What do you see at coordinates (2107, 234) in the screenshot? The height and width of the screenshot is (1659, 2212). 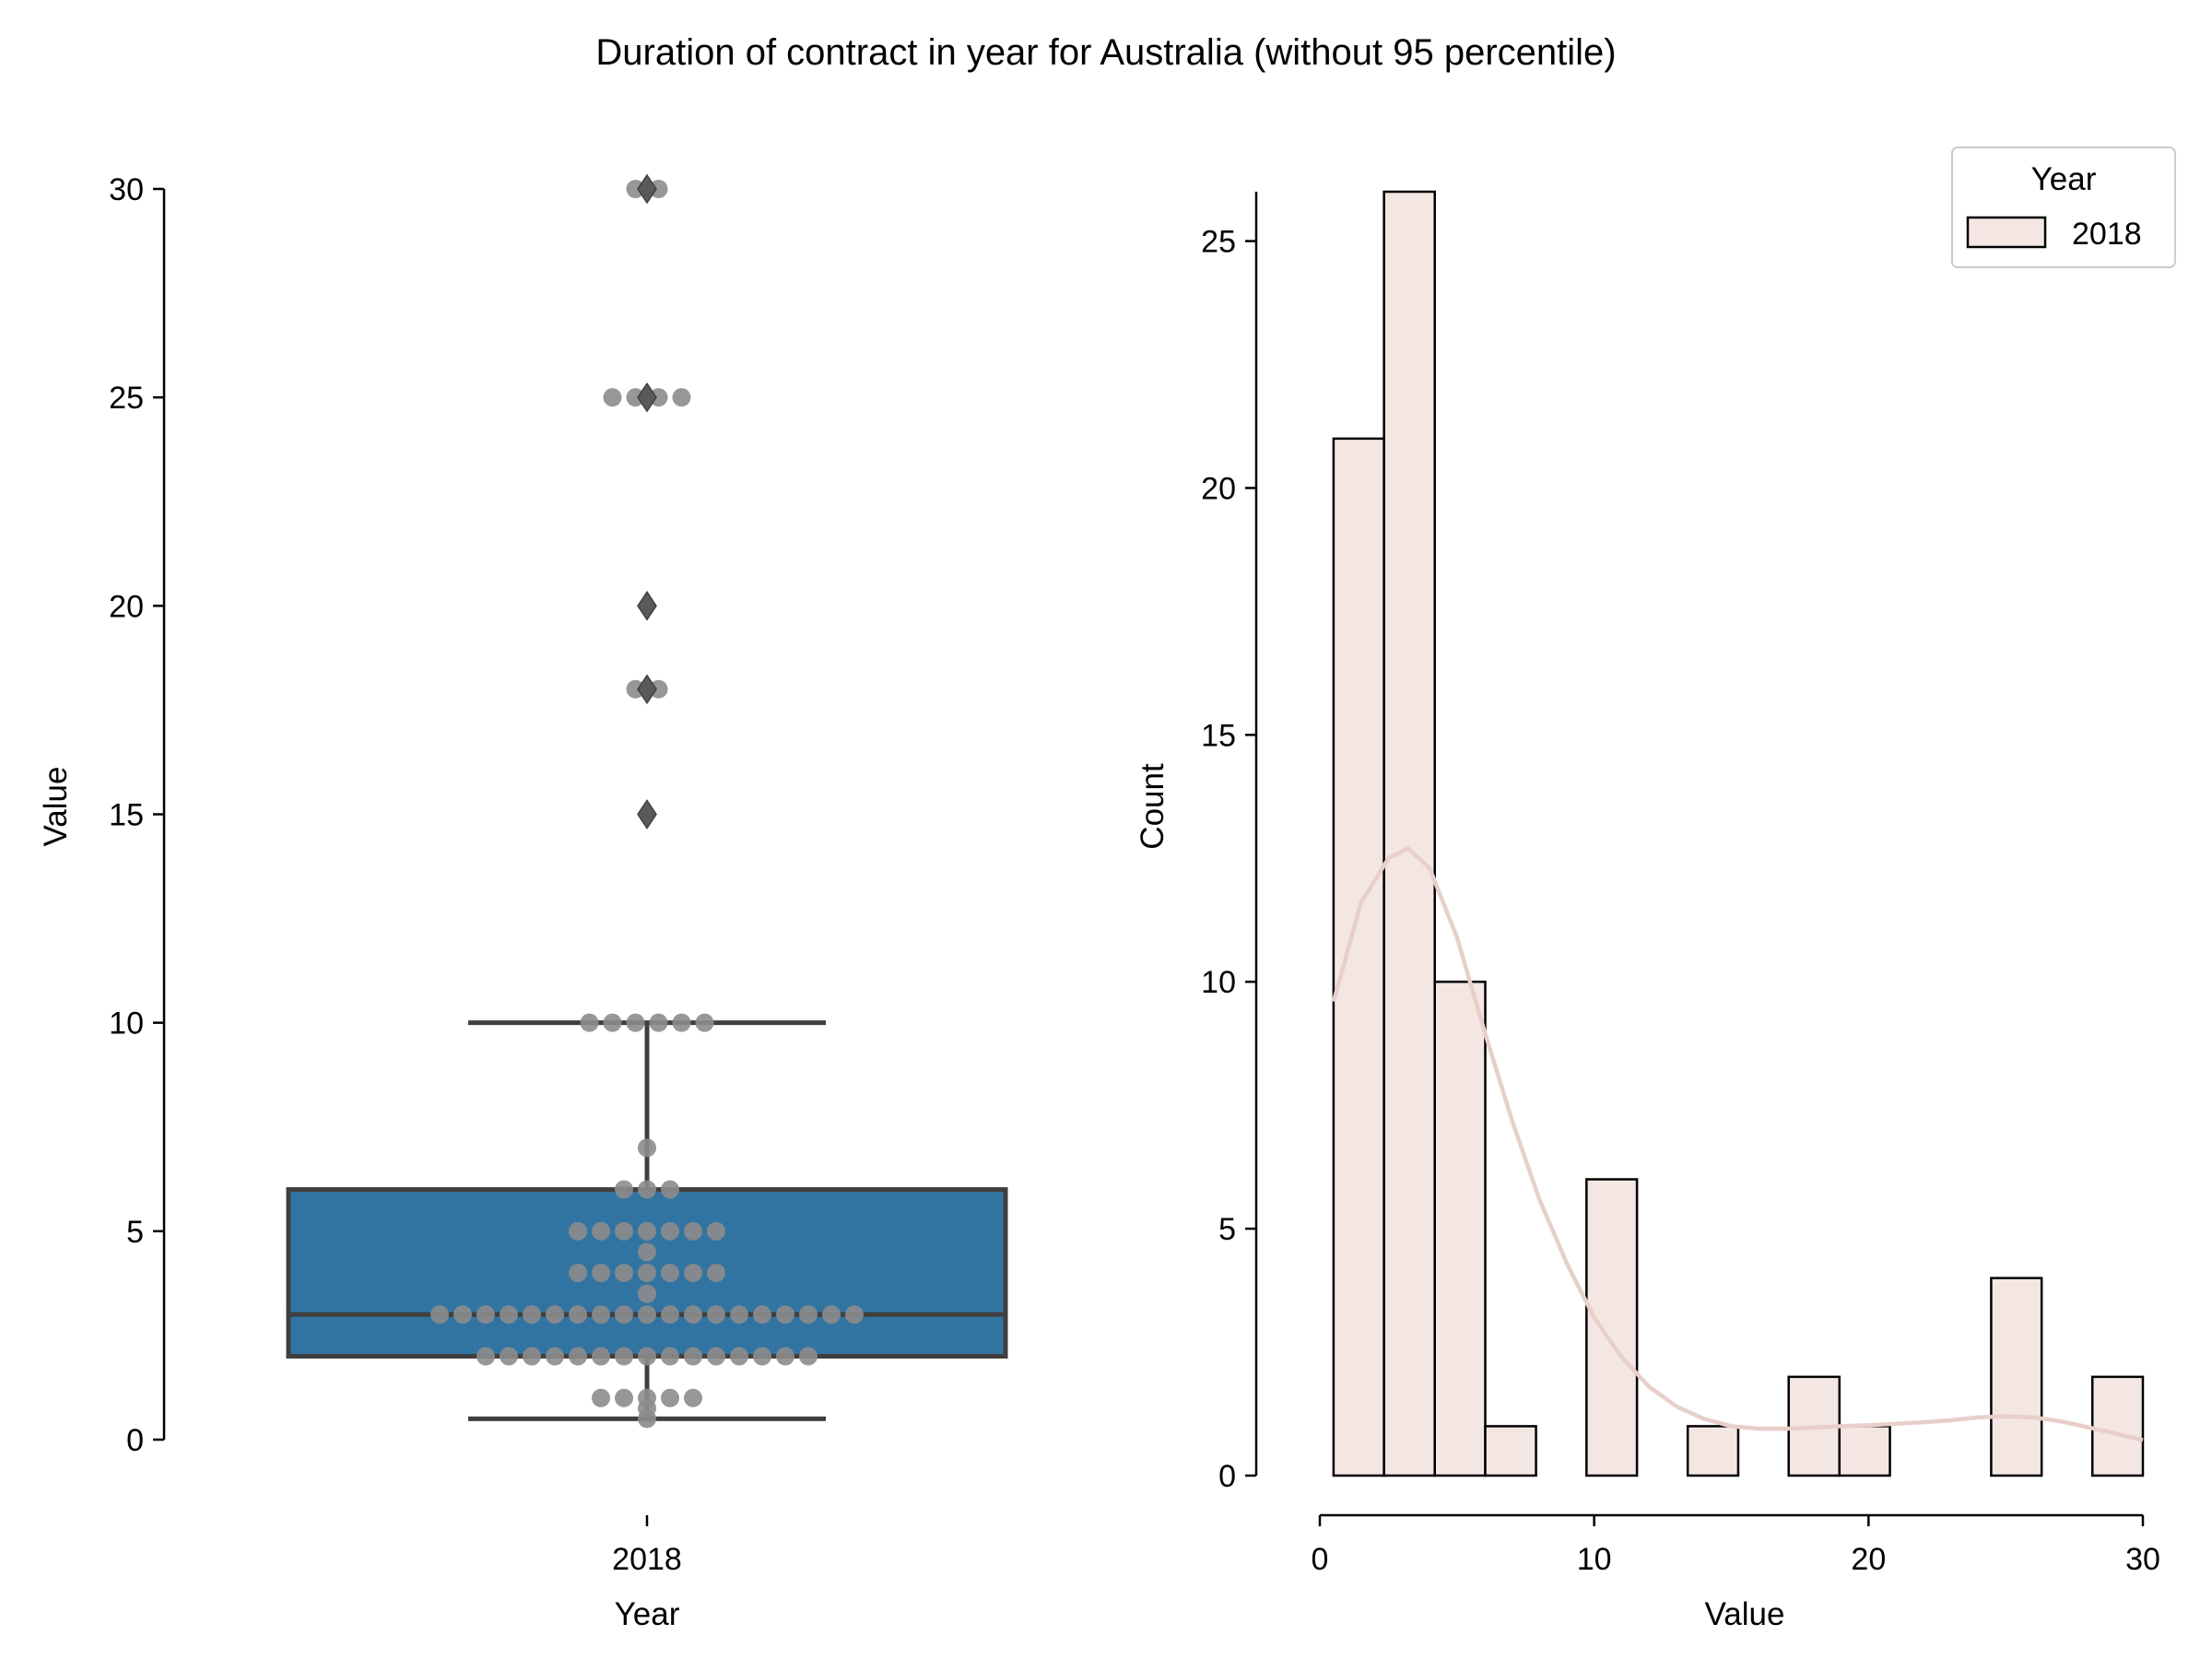 I see `legend-entry-2018: 2018` at bounding box center [2107, 234].